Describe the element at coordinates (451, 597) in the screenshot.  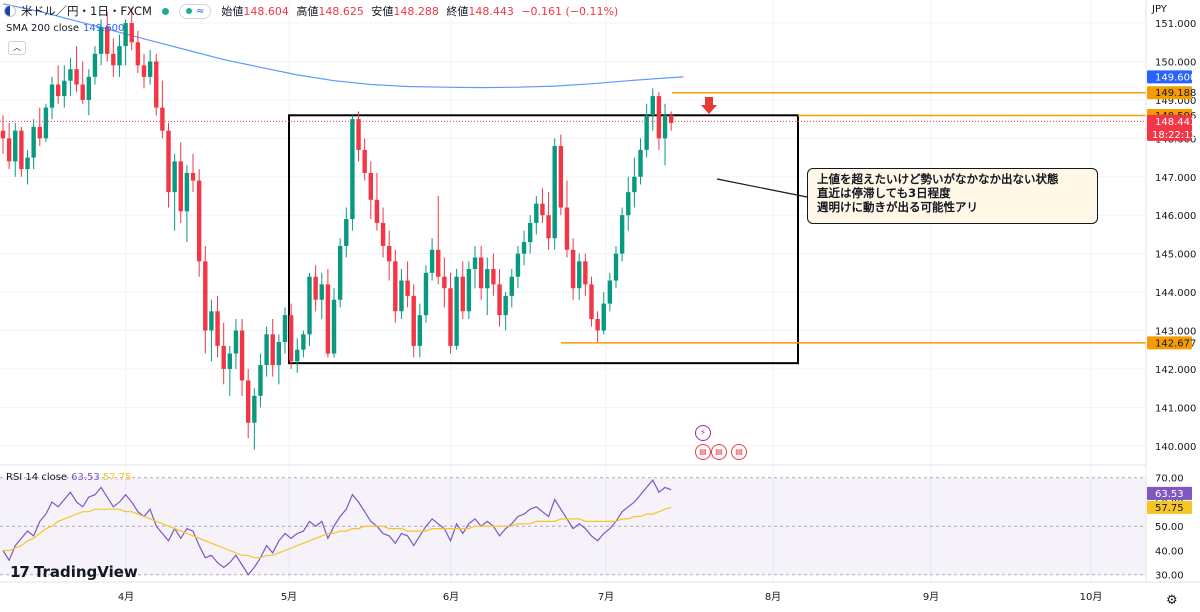
I see `time-tick-label: 6月` at that location.